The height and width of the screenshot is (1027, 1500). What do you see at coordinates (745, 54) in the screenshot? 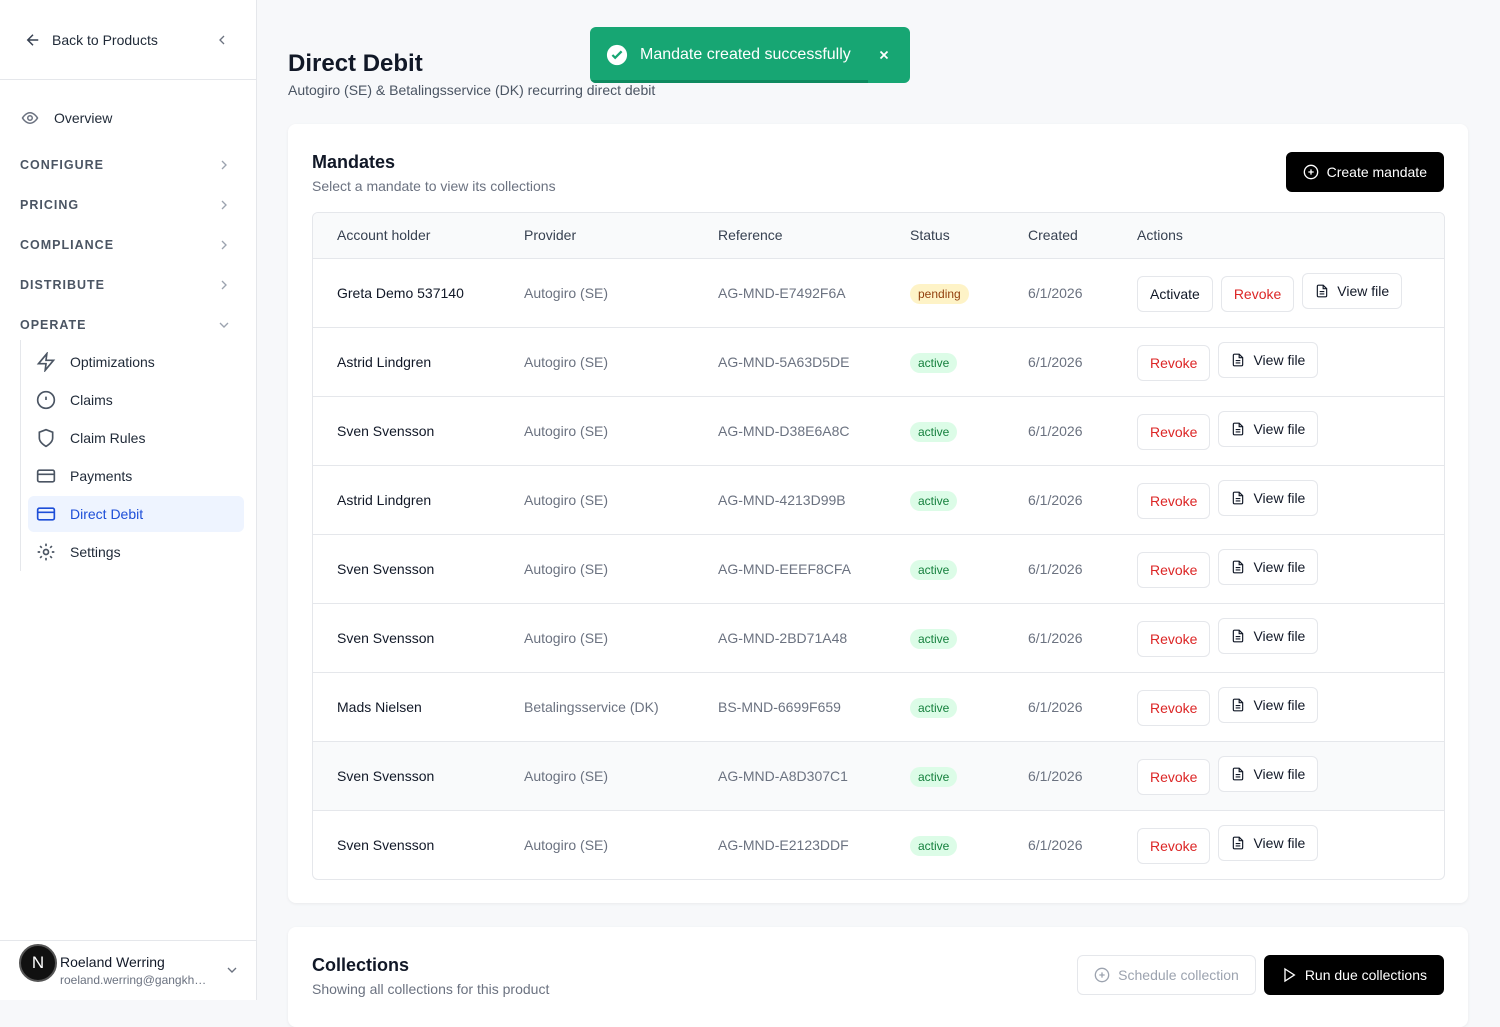
I see `toast-message: Mandate created successfully` at bounding box center [745, 54].